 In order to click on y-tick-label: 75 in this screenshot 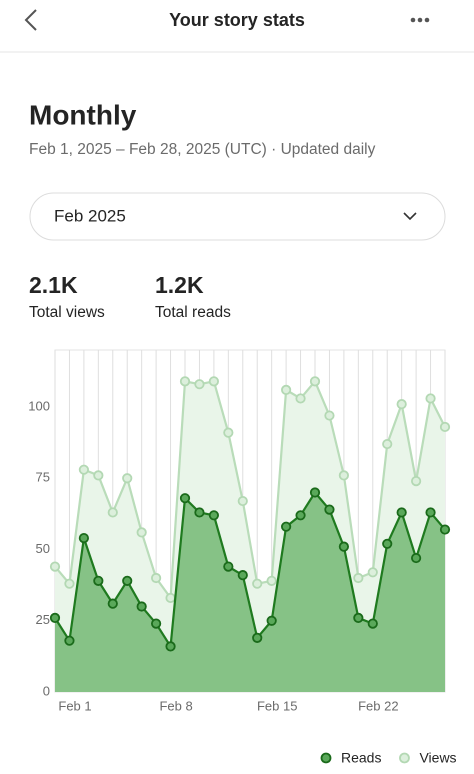, I will do `click(43, 477)`.